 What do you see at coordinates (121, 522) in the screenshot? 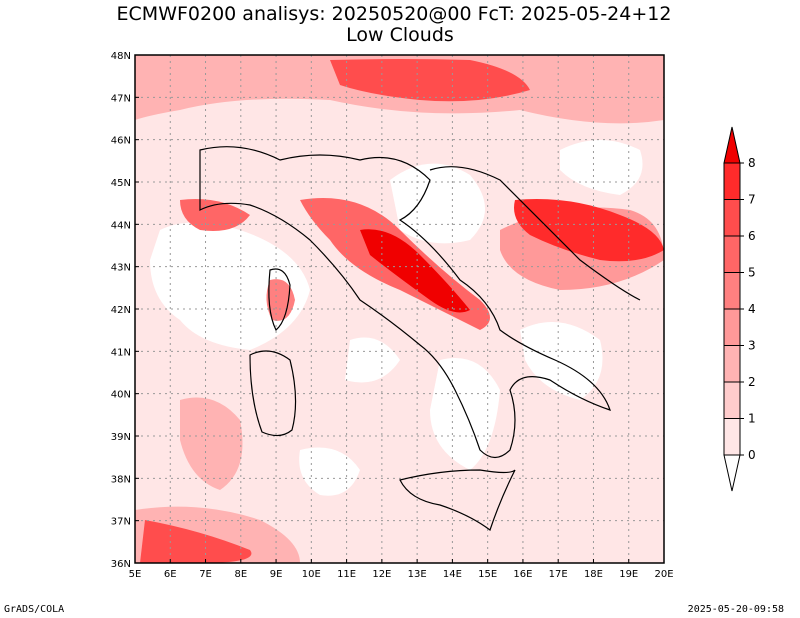
I see `lat-tick-label: 37N` at bounding box center [121, 522].